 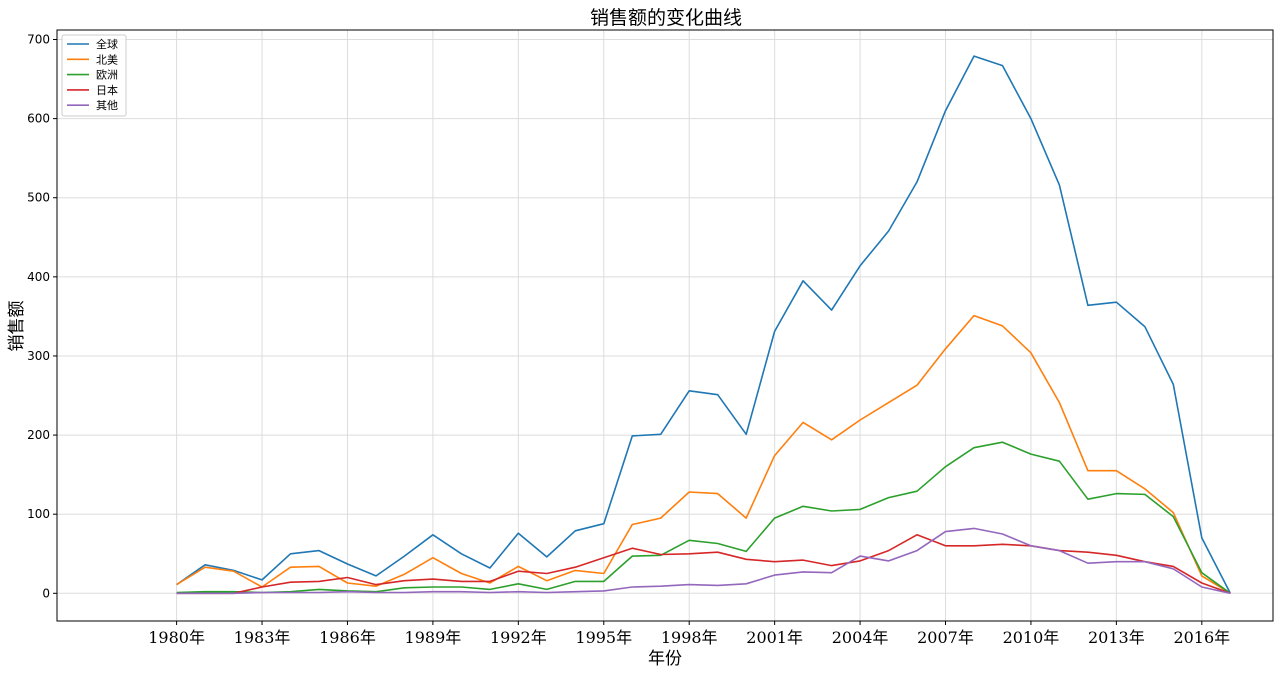 I want to click on x-tick-label: 1995年, so click(x=603, y=637).